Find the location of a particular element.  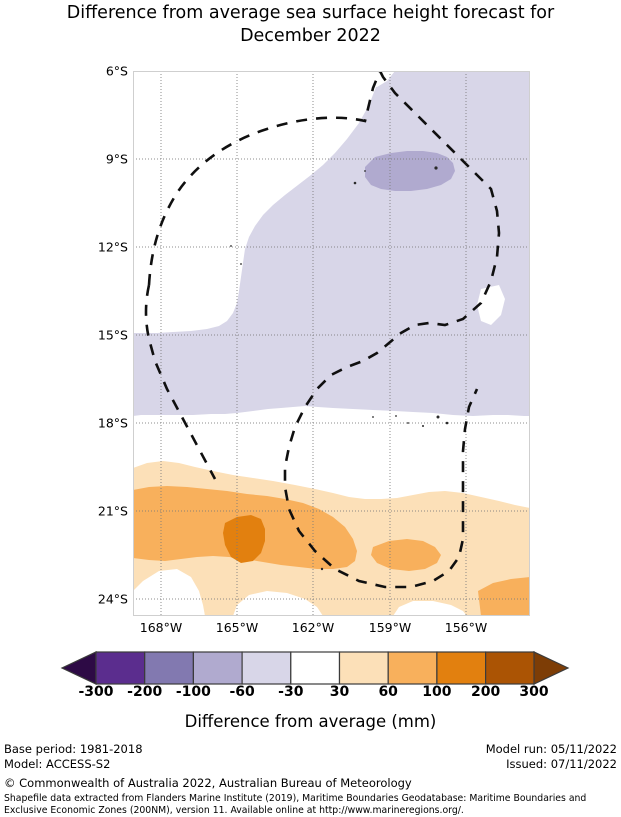

xtick-165w: 165°W is located at coordinates (237, 627).